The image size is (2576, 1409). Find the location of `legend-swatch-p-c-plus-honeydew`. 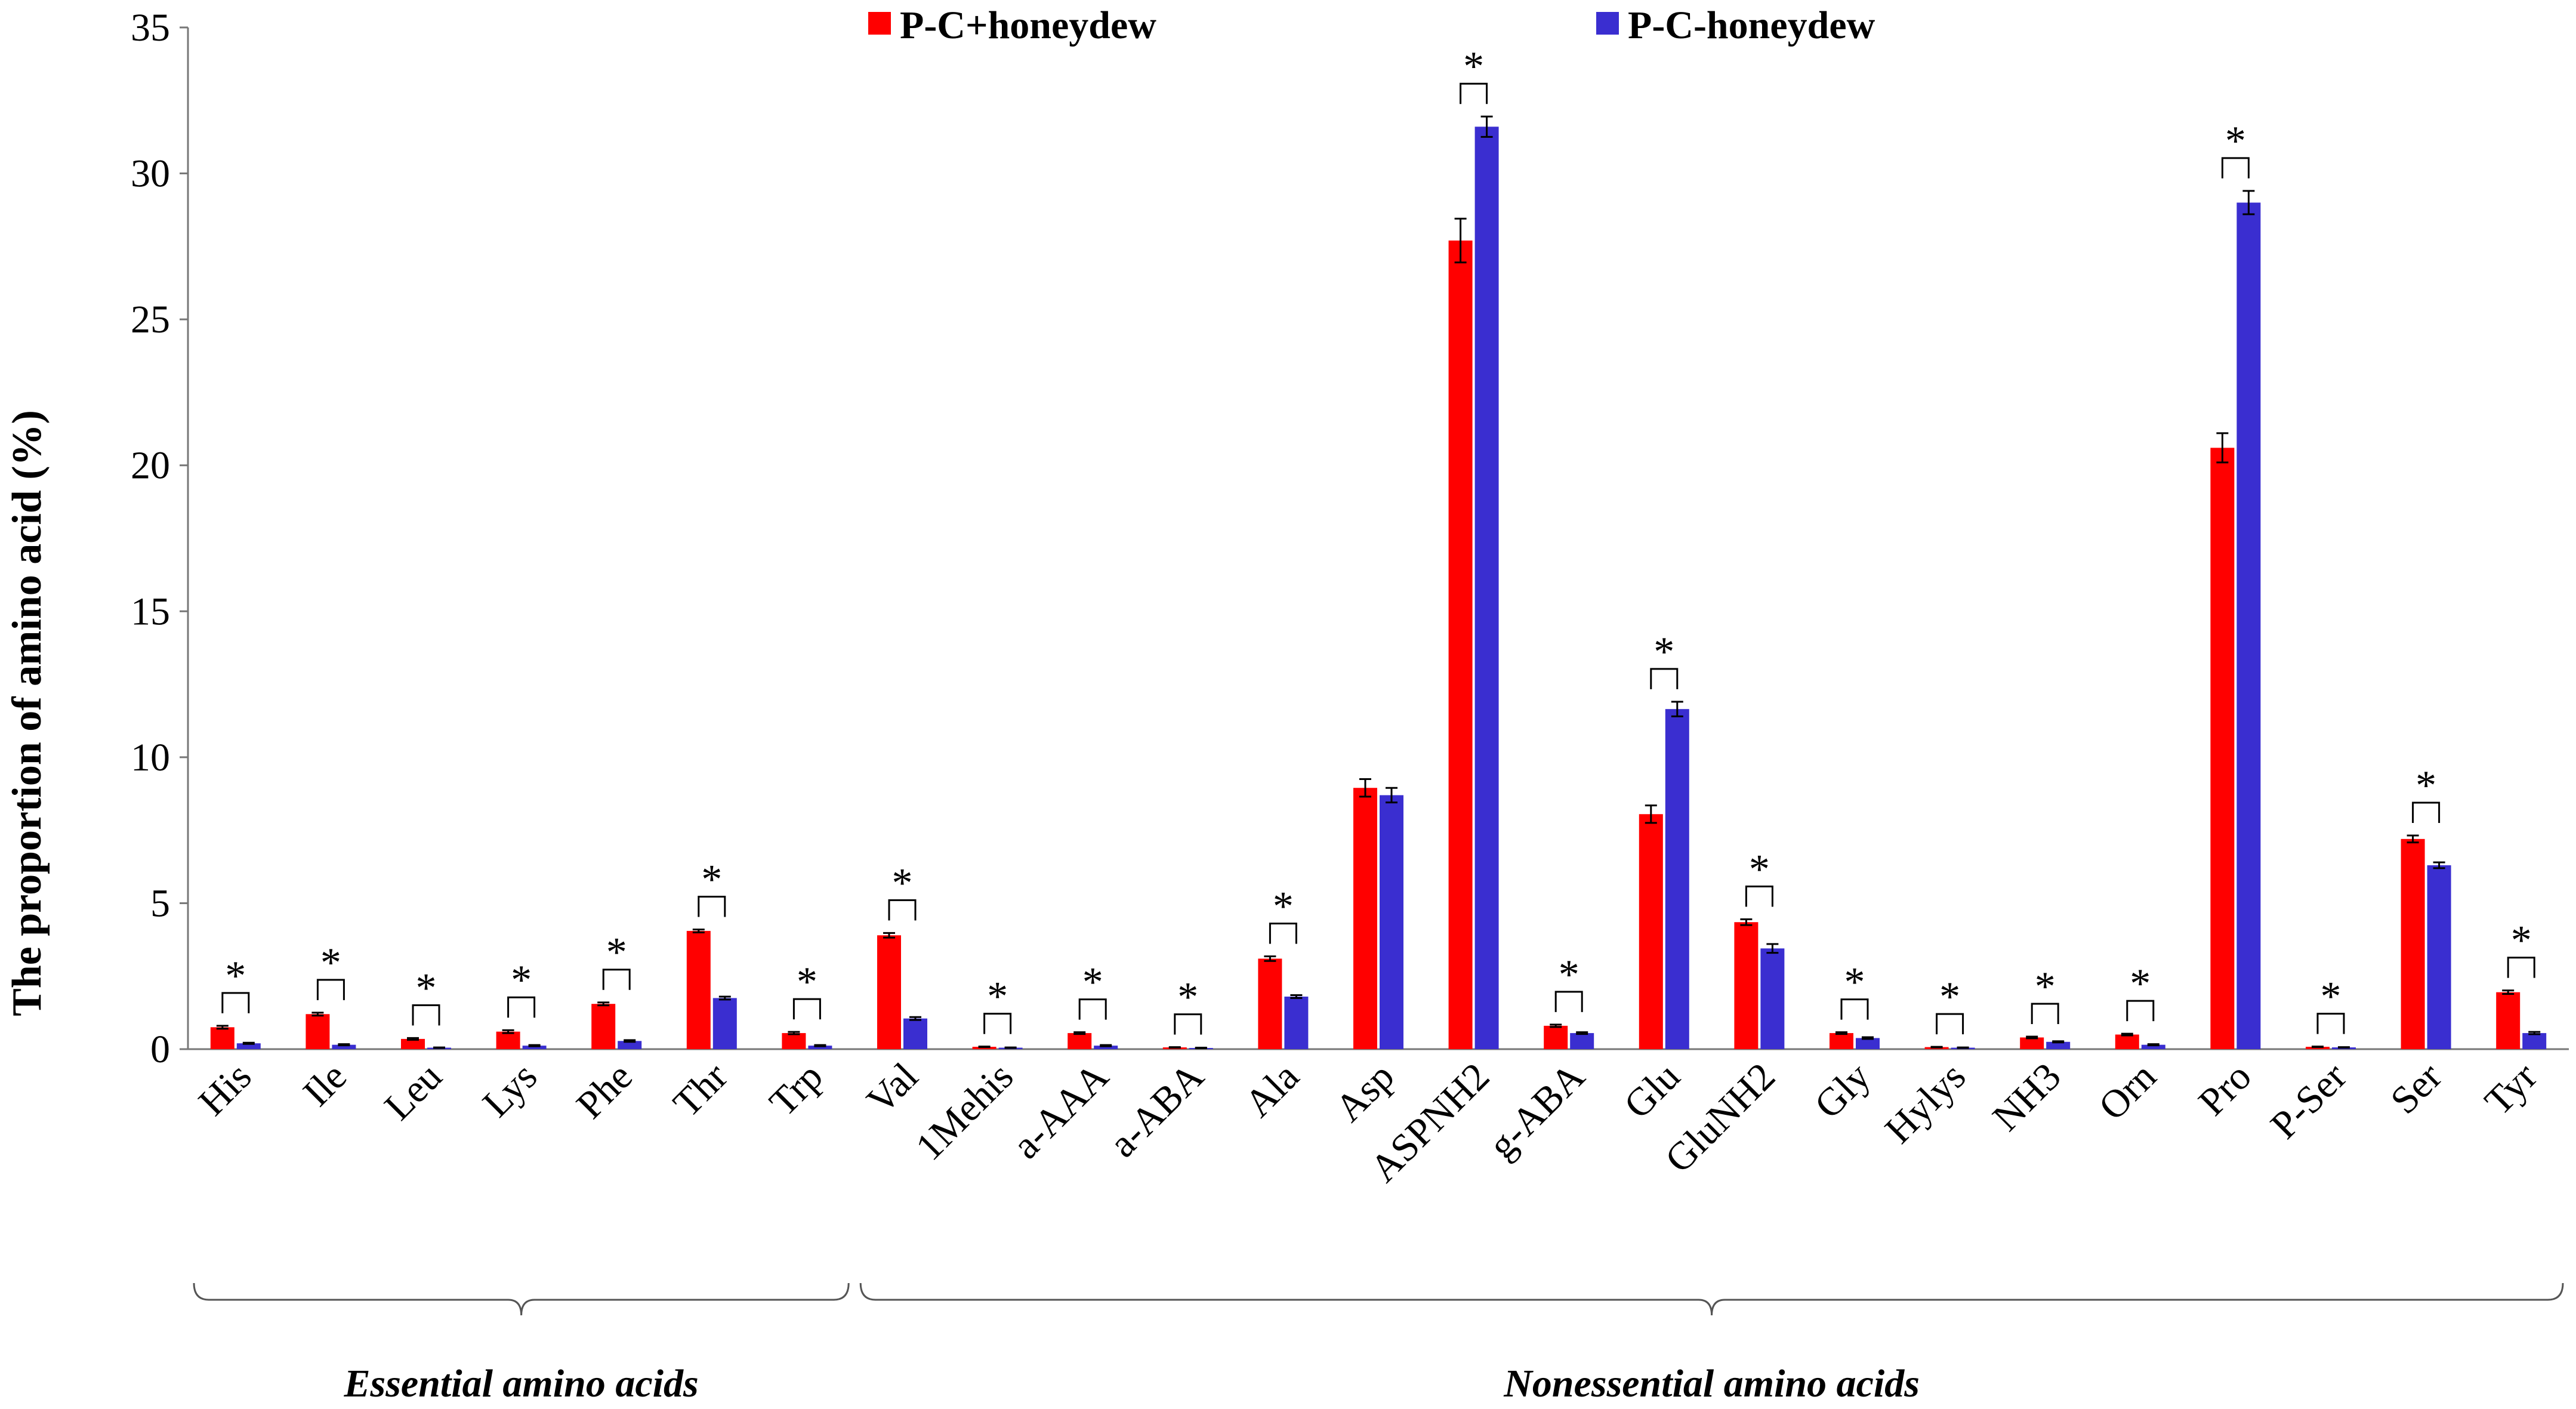

legend-swatch-p-c-plus-honeydew is located at coordinates (880, 23).